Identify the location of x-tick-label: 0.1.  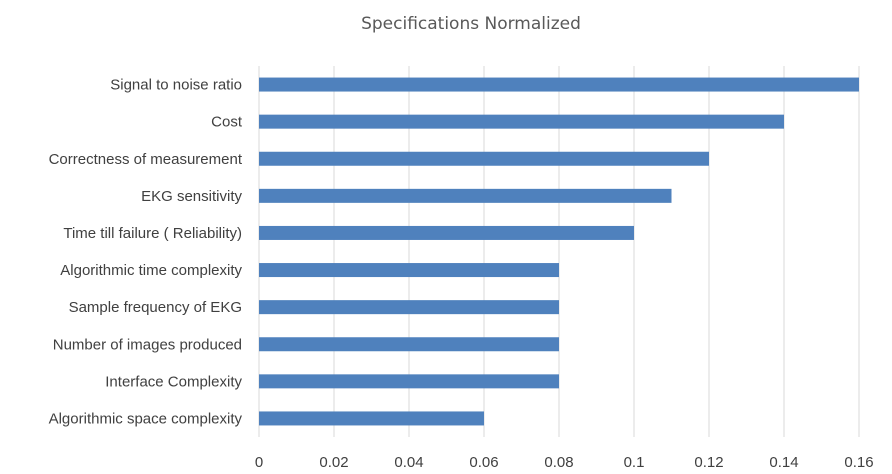
(634, 462).